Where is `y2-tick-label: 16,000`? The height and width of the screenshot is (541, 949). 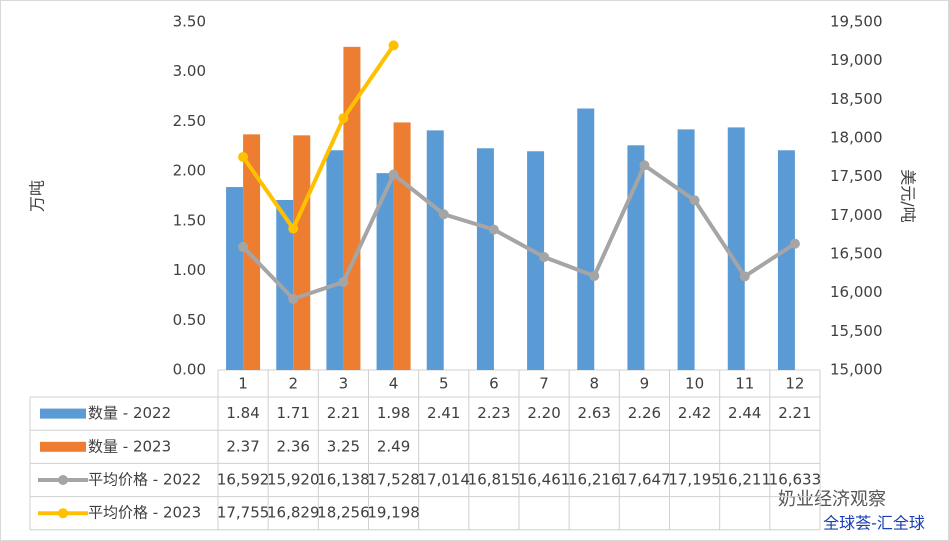 y2-tick-label: 16,000 is located at coordinates (856, 292).